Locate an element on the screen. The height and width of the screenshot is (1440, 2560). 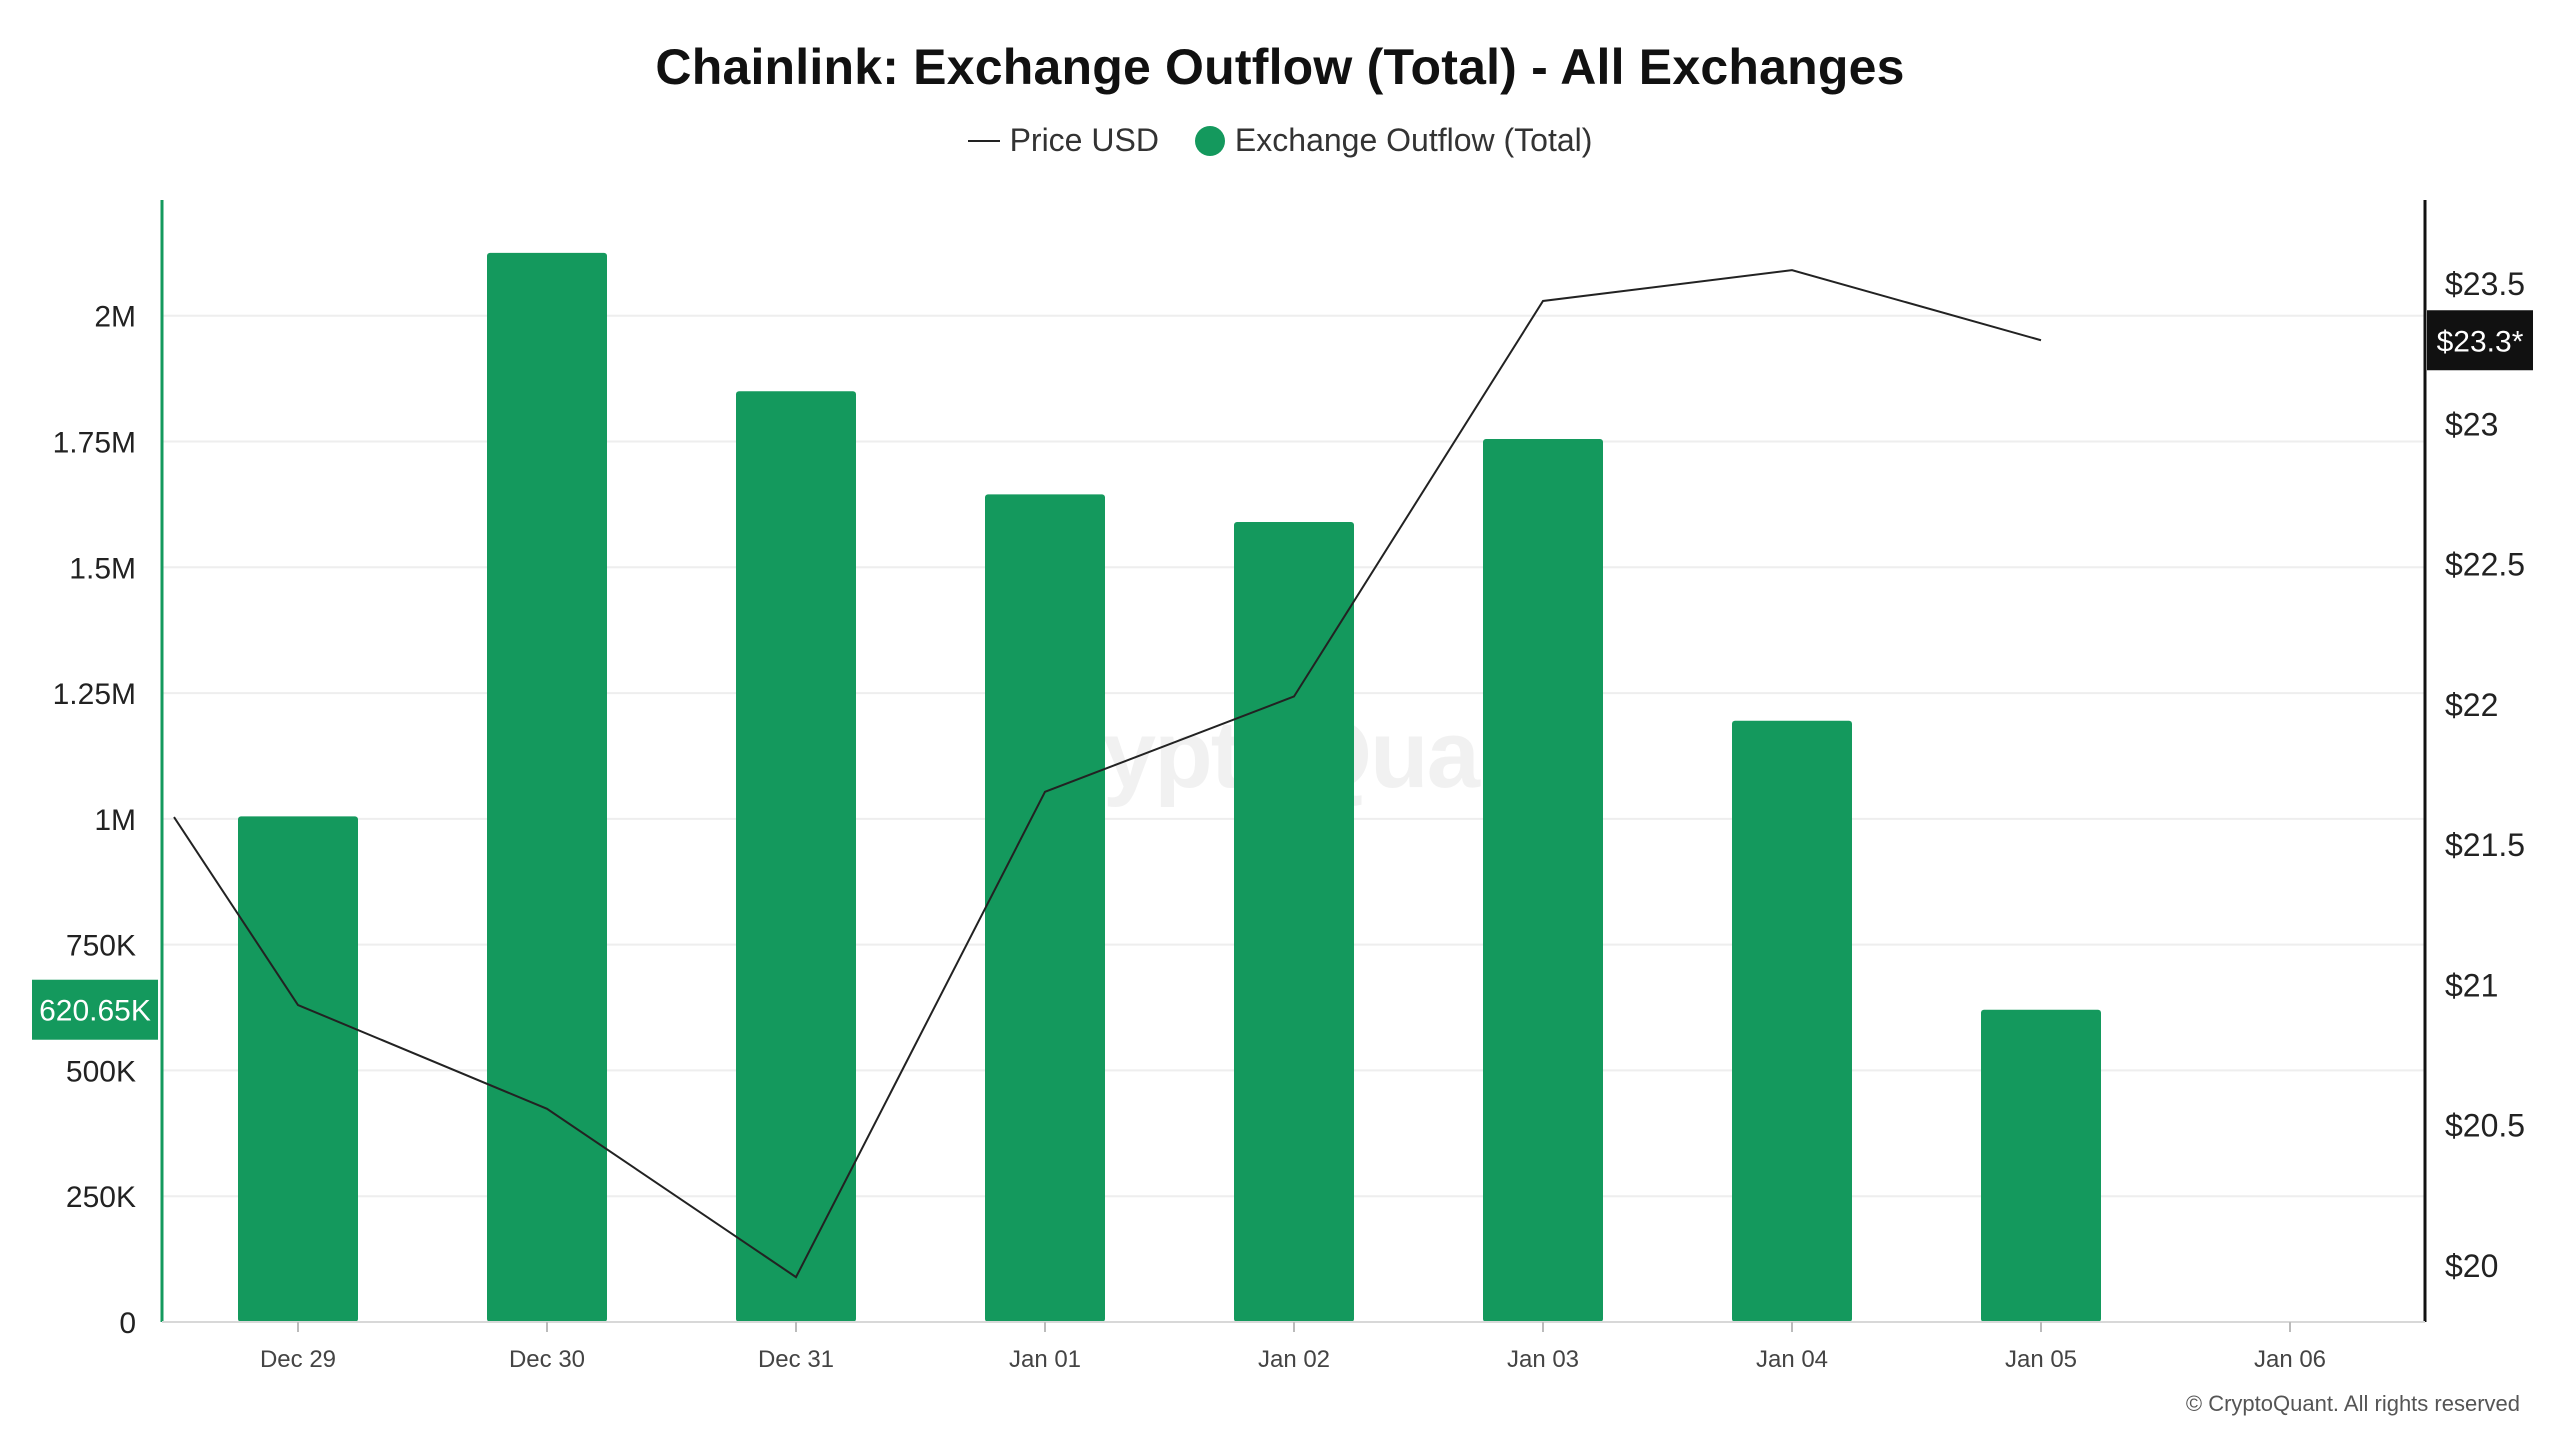
left-tick-label: 750K is located at coordinates (101, 946).